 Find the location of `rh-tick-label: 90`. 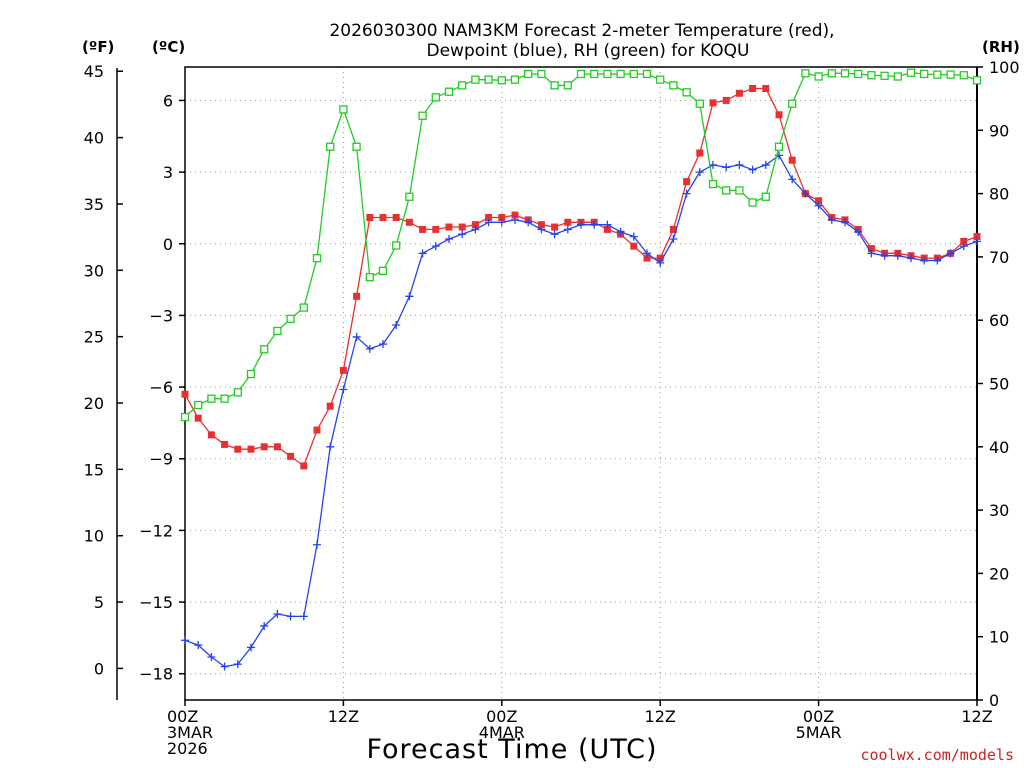

rh-tick-label: 90 is located at coordinates (999, 130).